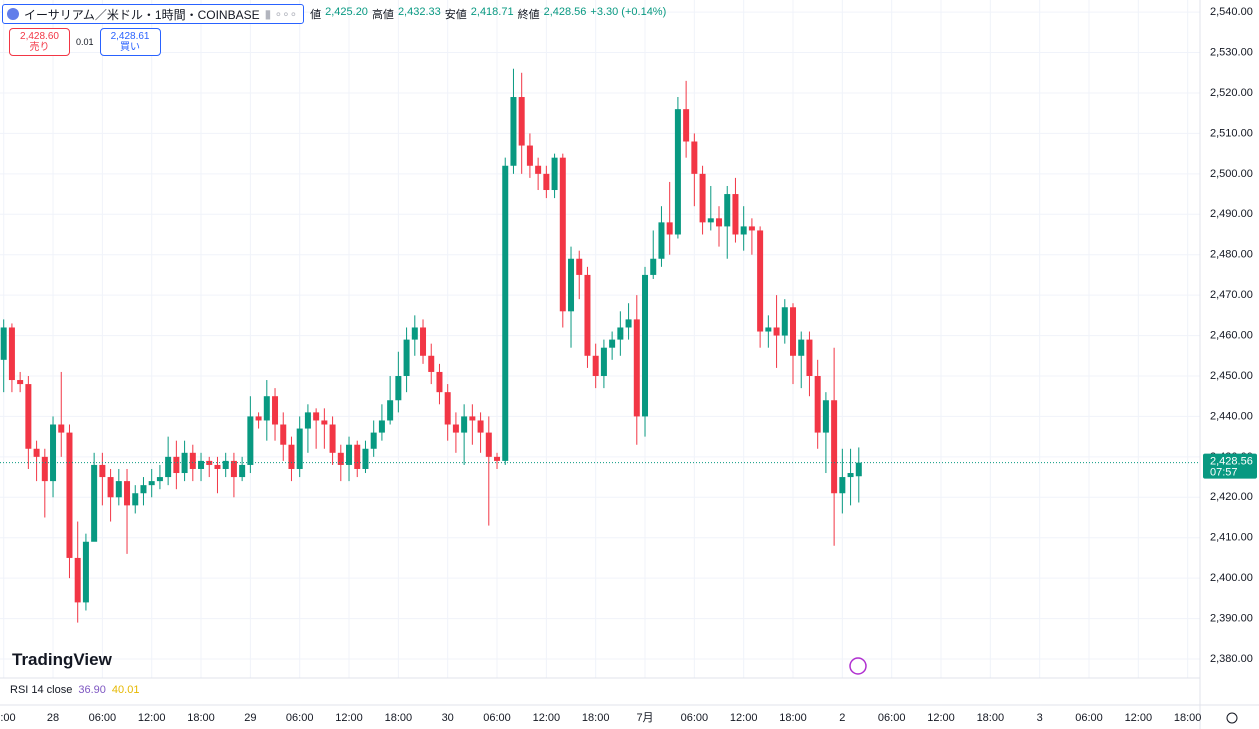 The image size is (1259, 729). What do you see at coordinates (1231, 497) in the screenshot?
I see `y-tick-label: 2,420.00` at bounding box center [1231, 497].